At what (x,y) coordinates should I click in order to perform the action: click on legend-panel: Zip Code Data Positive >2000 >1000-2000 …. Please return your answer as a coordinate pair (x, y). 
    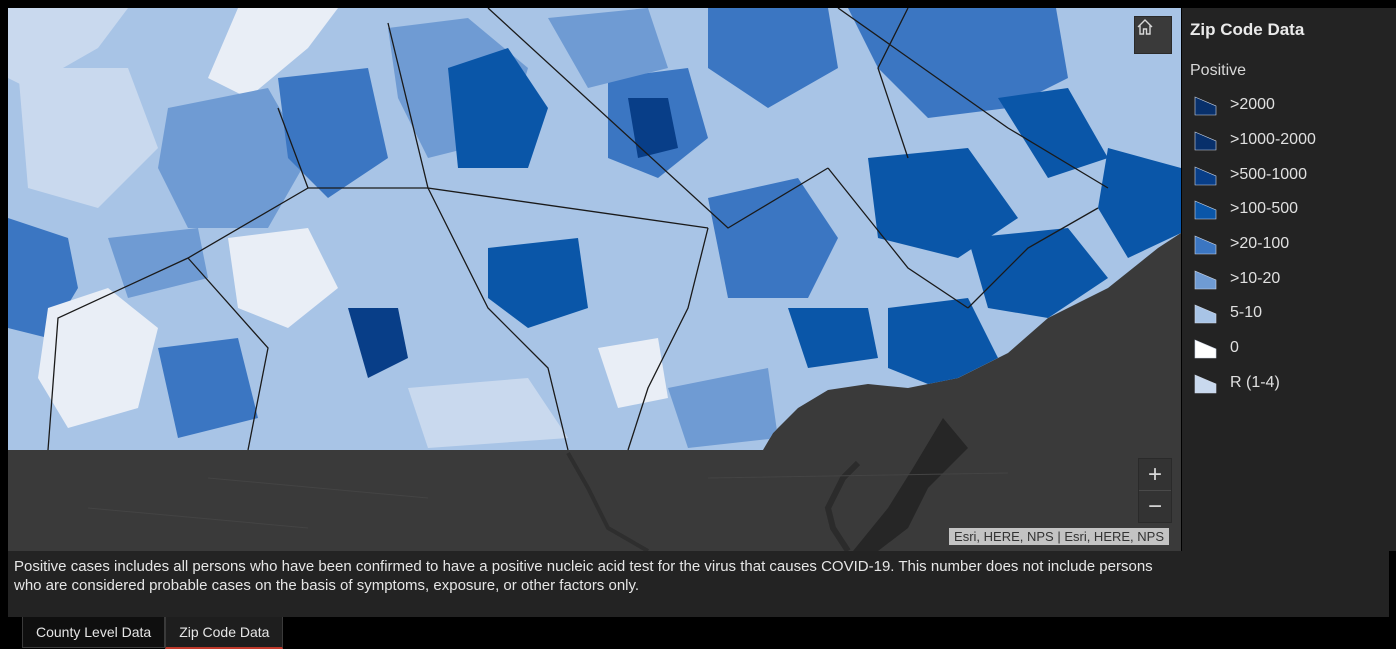
    Looking at the image, I should click on (1289, 279).